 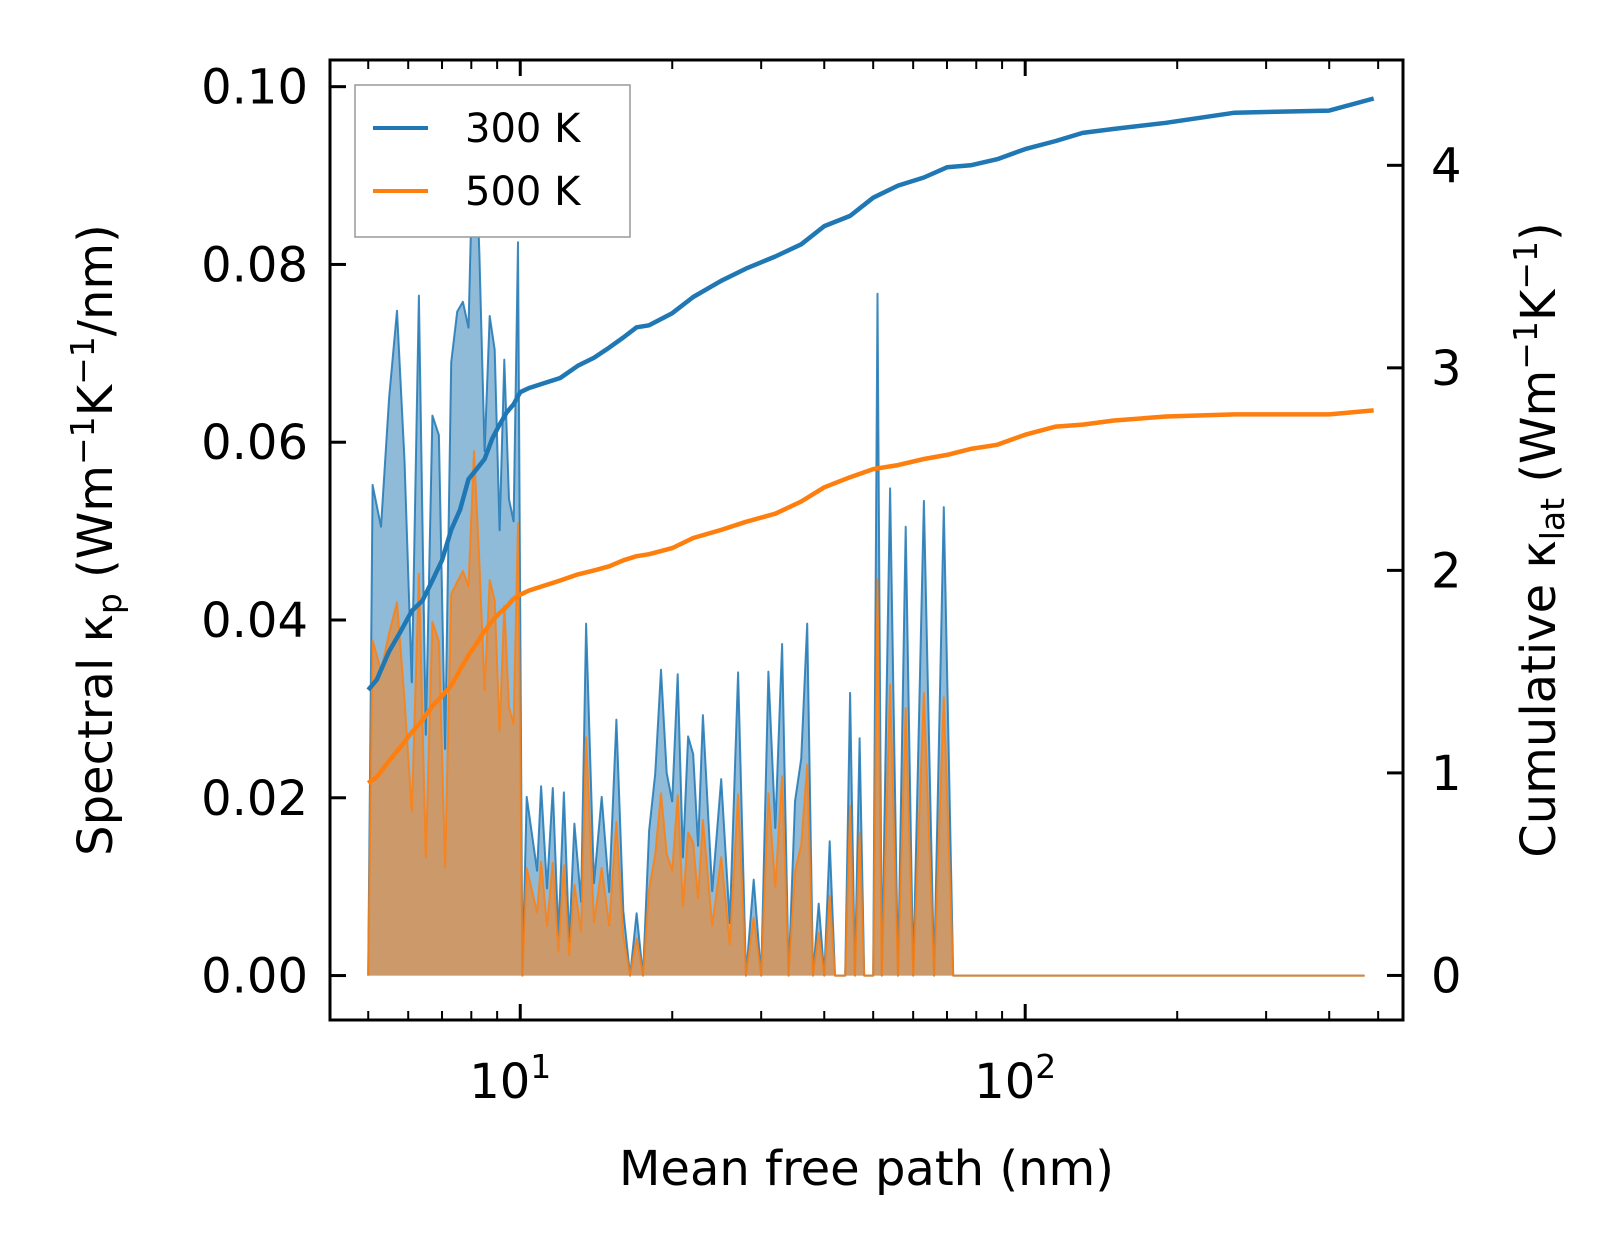 What do you see at coordinates (96, 280) in the screenshot?
I see `ylabel-left-unit-close: /nm)` at bounding box center [96, 280].